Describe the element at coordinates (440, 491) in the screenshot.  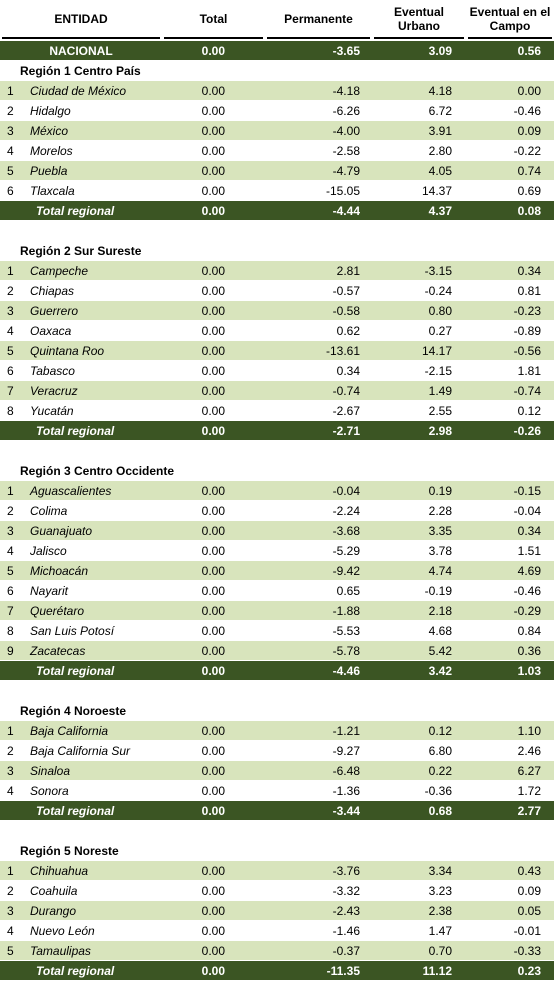
I see `cell-value: 0.19` at that location.